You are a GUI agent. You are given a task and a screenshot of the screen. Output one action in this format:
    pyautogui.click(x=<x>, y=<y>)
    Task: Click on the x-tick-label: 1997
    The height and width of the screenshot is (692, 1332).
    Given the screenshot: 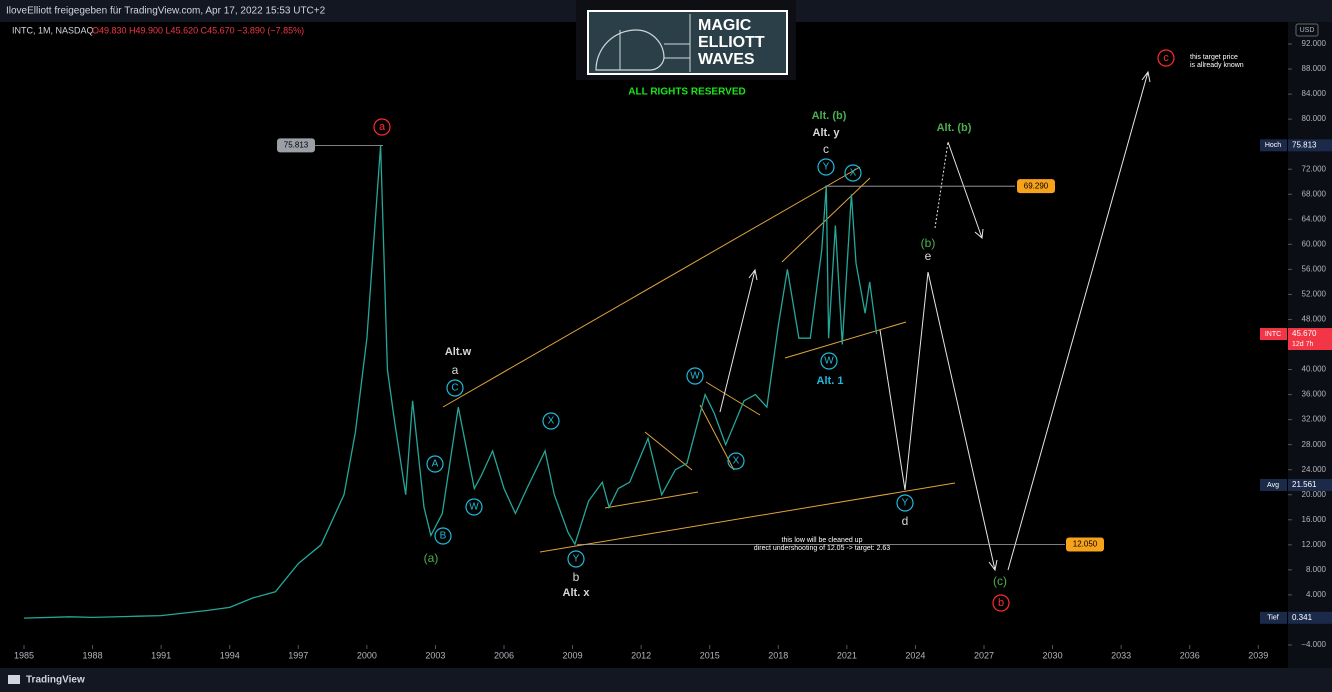 What is the action you would take?
    pyautogui.click(x=298, y=655)
    